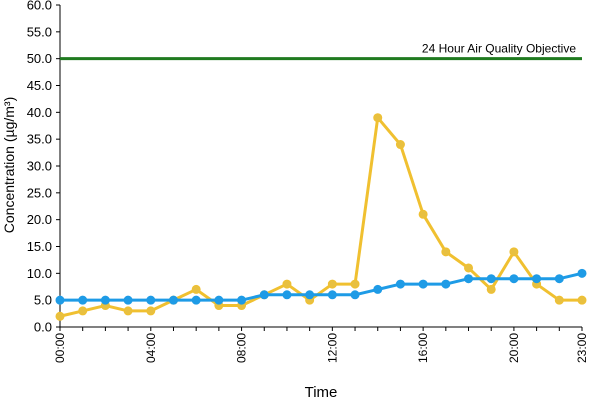 Image resolution: width=600 pixels, height=405 pixels. Describe the element at coordinates (39, 246) in the screenshot. I see `y-tick-label: 15.0` at that location.